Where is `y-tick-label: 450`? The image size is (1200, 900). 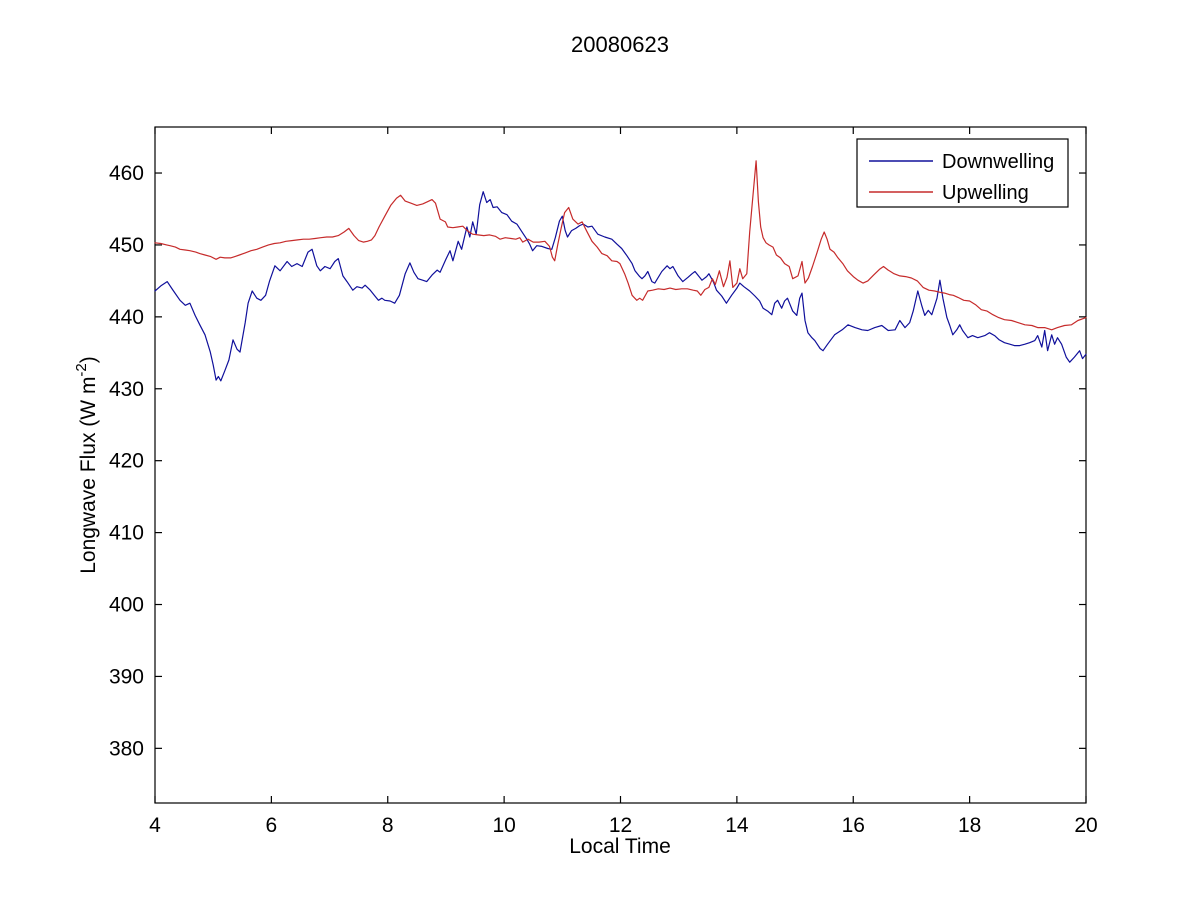
y-tick-label: 450 is located at coordinates (126, 245).